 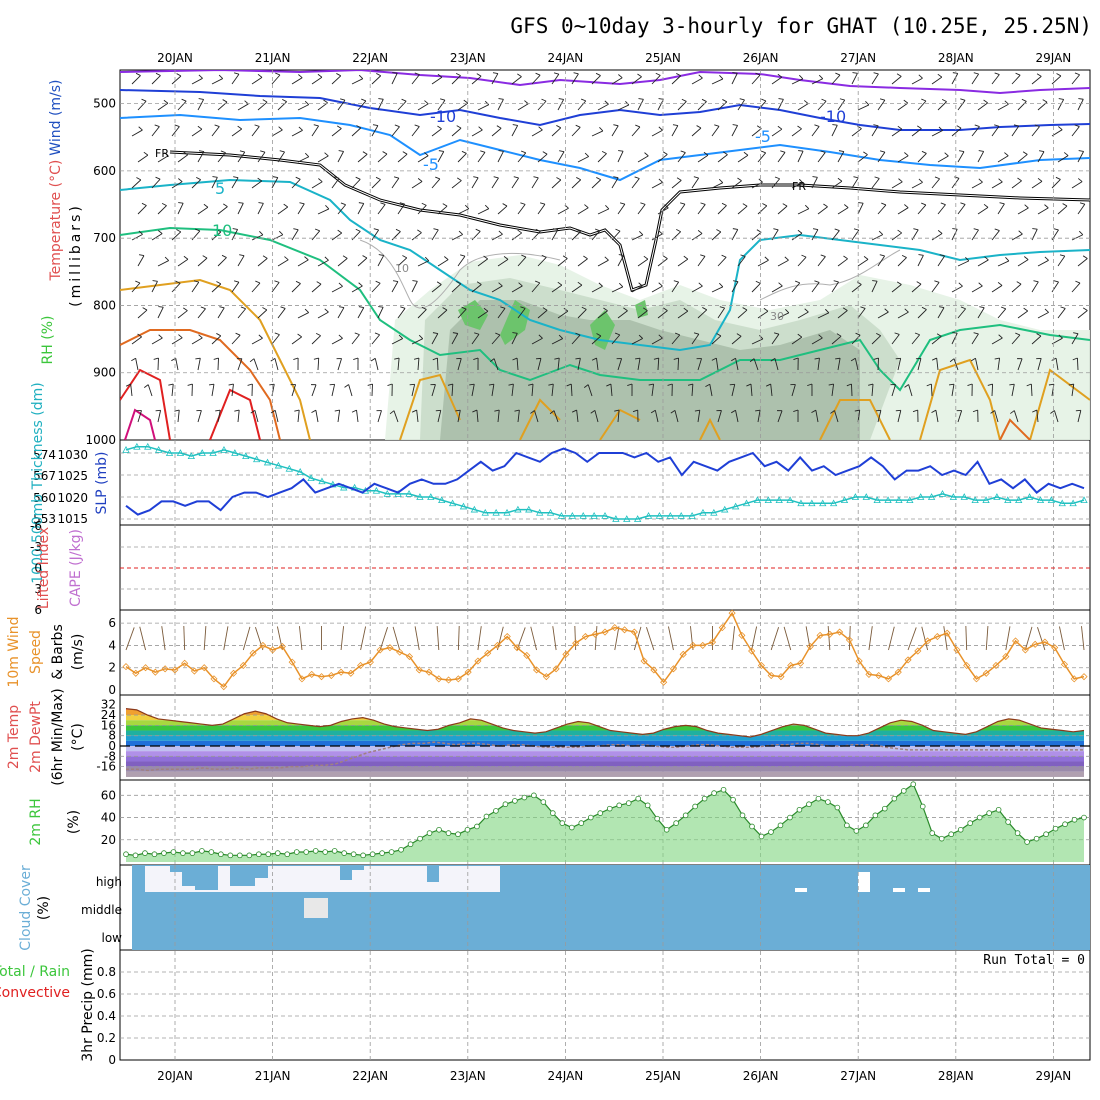 I want to click on temp-contour-teal, so click(x=605, y=265).